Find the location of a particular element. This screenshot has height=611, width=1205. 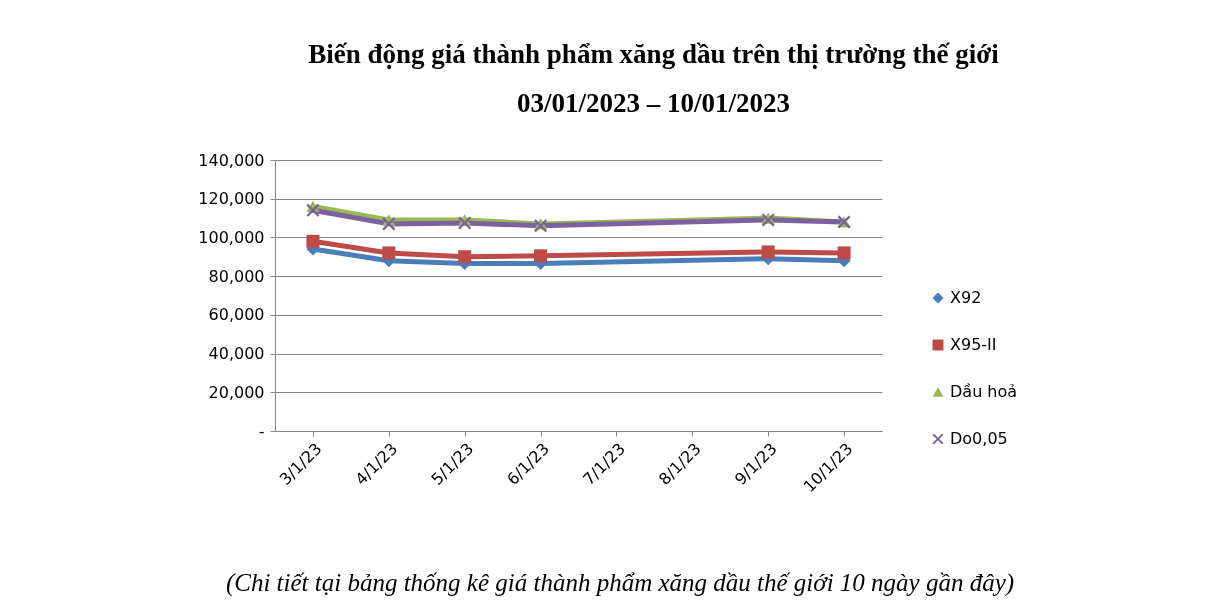

legend-label: Do0,05 is located at coordinates (979, 438).